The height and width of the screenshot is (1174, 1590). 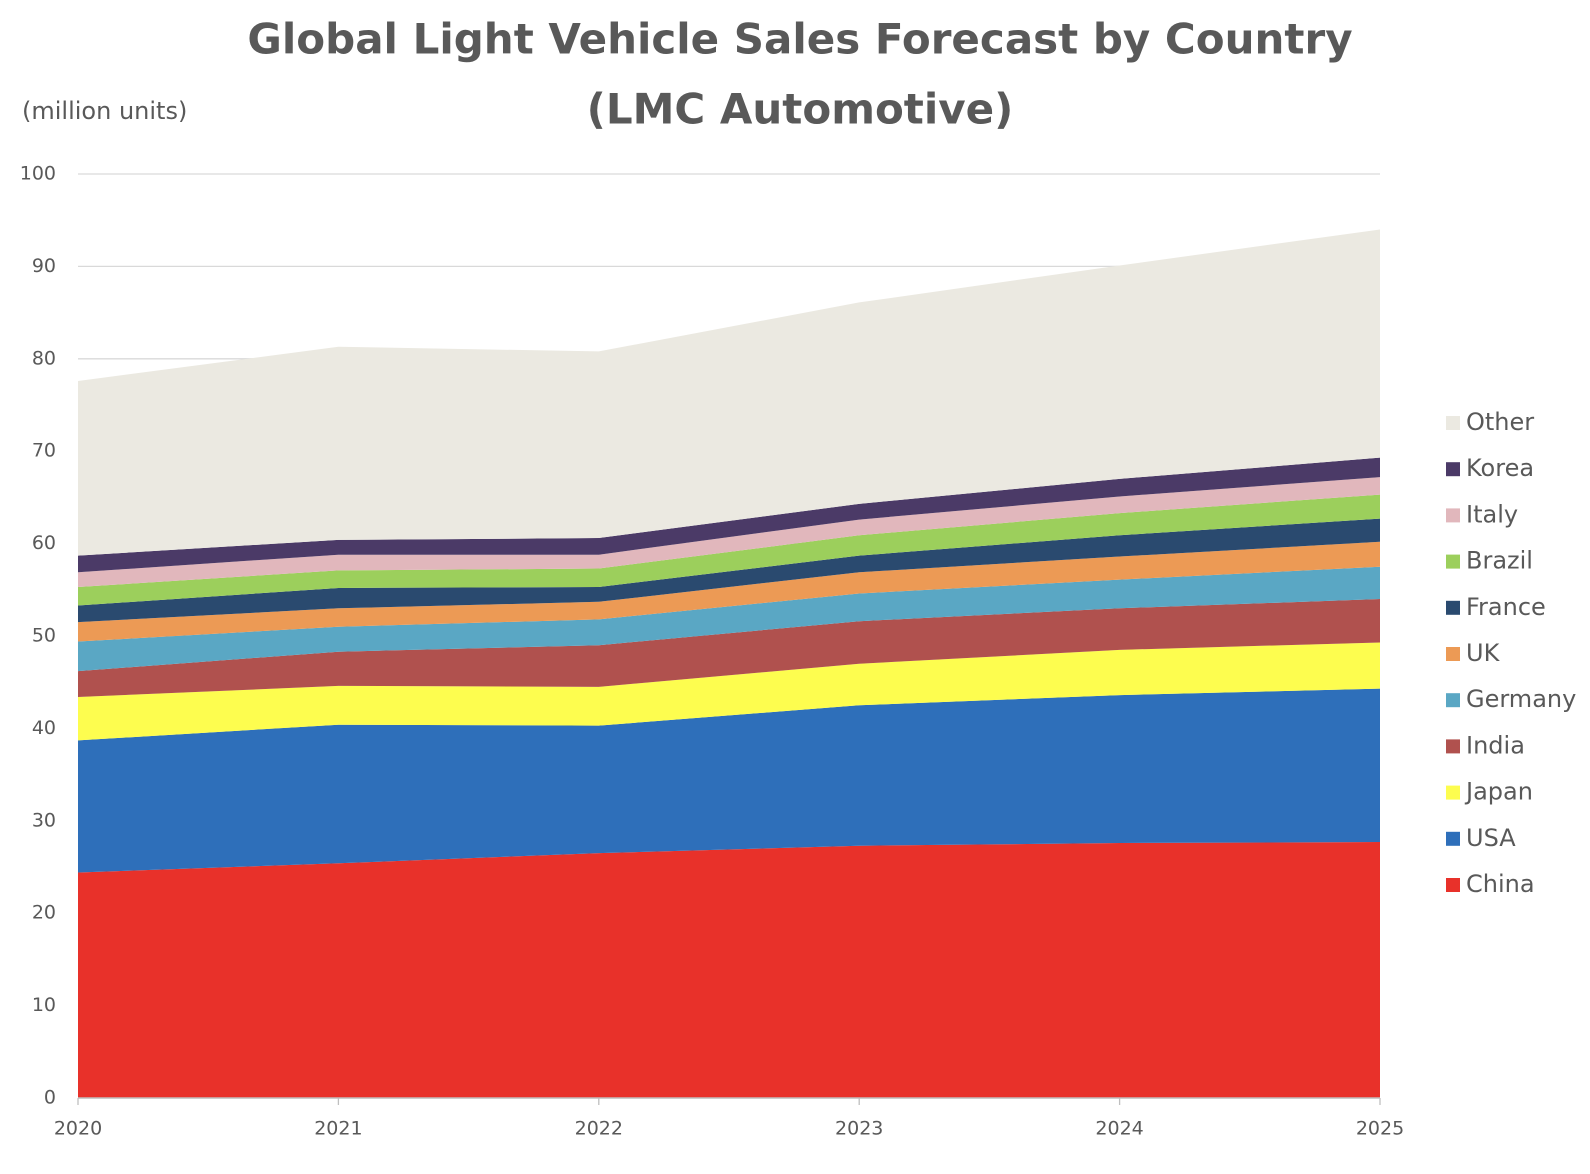 I want to click on y-tick-label: 40, so click(x=44, y=728).